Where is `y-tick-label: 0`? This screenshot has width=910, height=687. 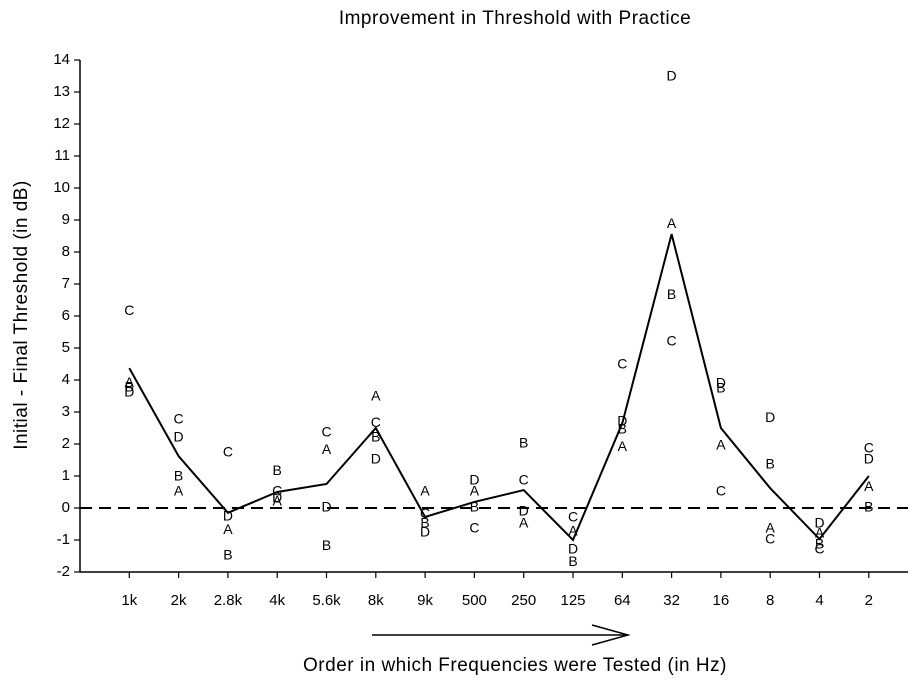 y-tick-label: 0 is located at coordinates (66, 507).